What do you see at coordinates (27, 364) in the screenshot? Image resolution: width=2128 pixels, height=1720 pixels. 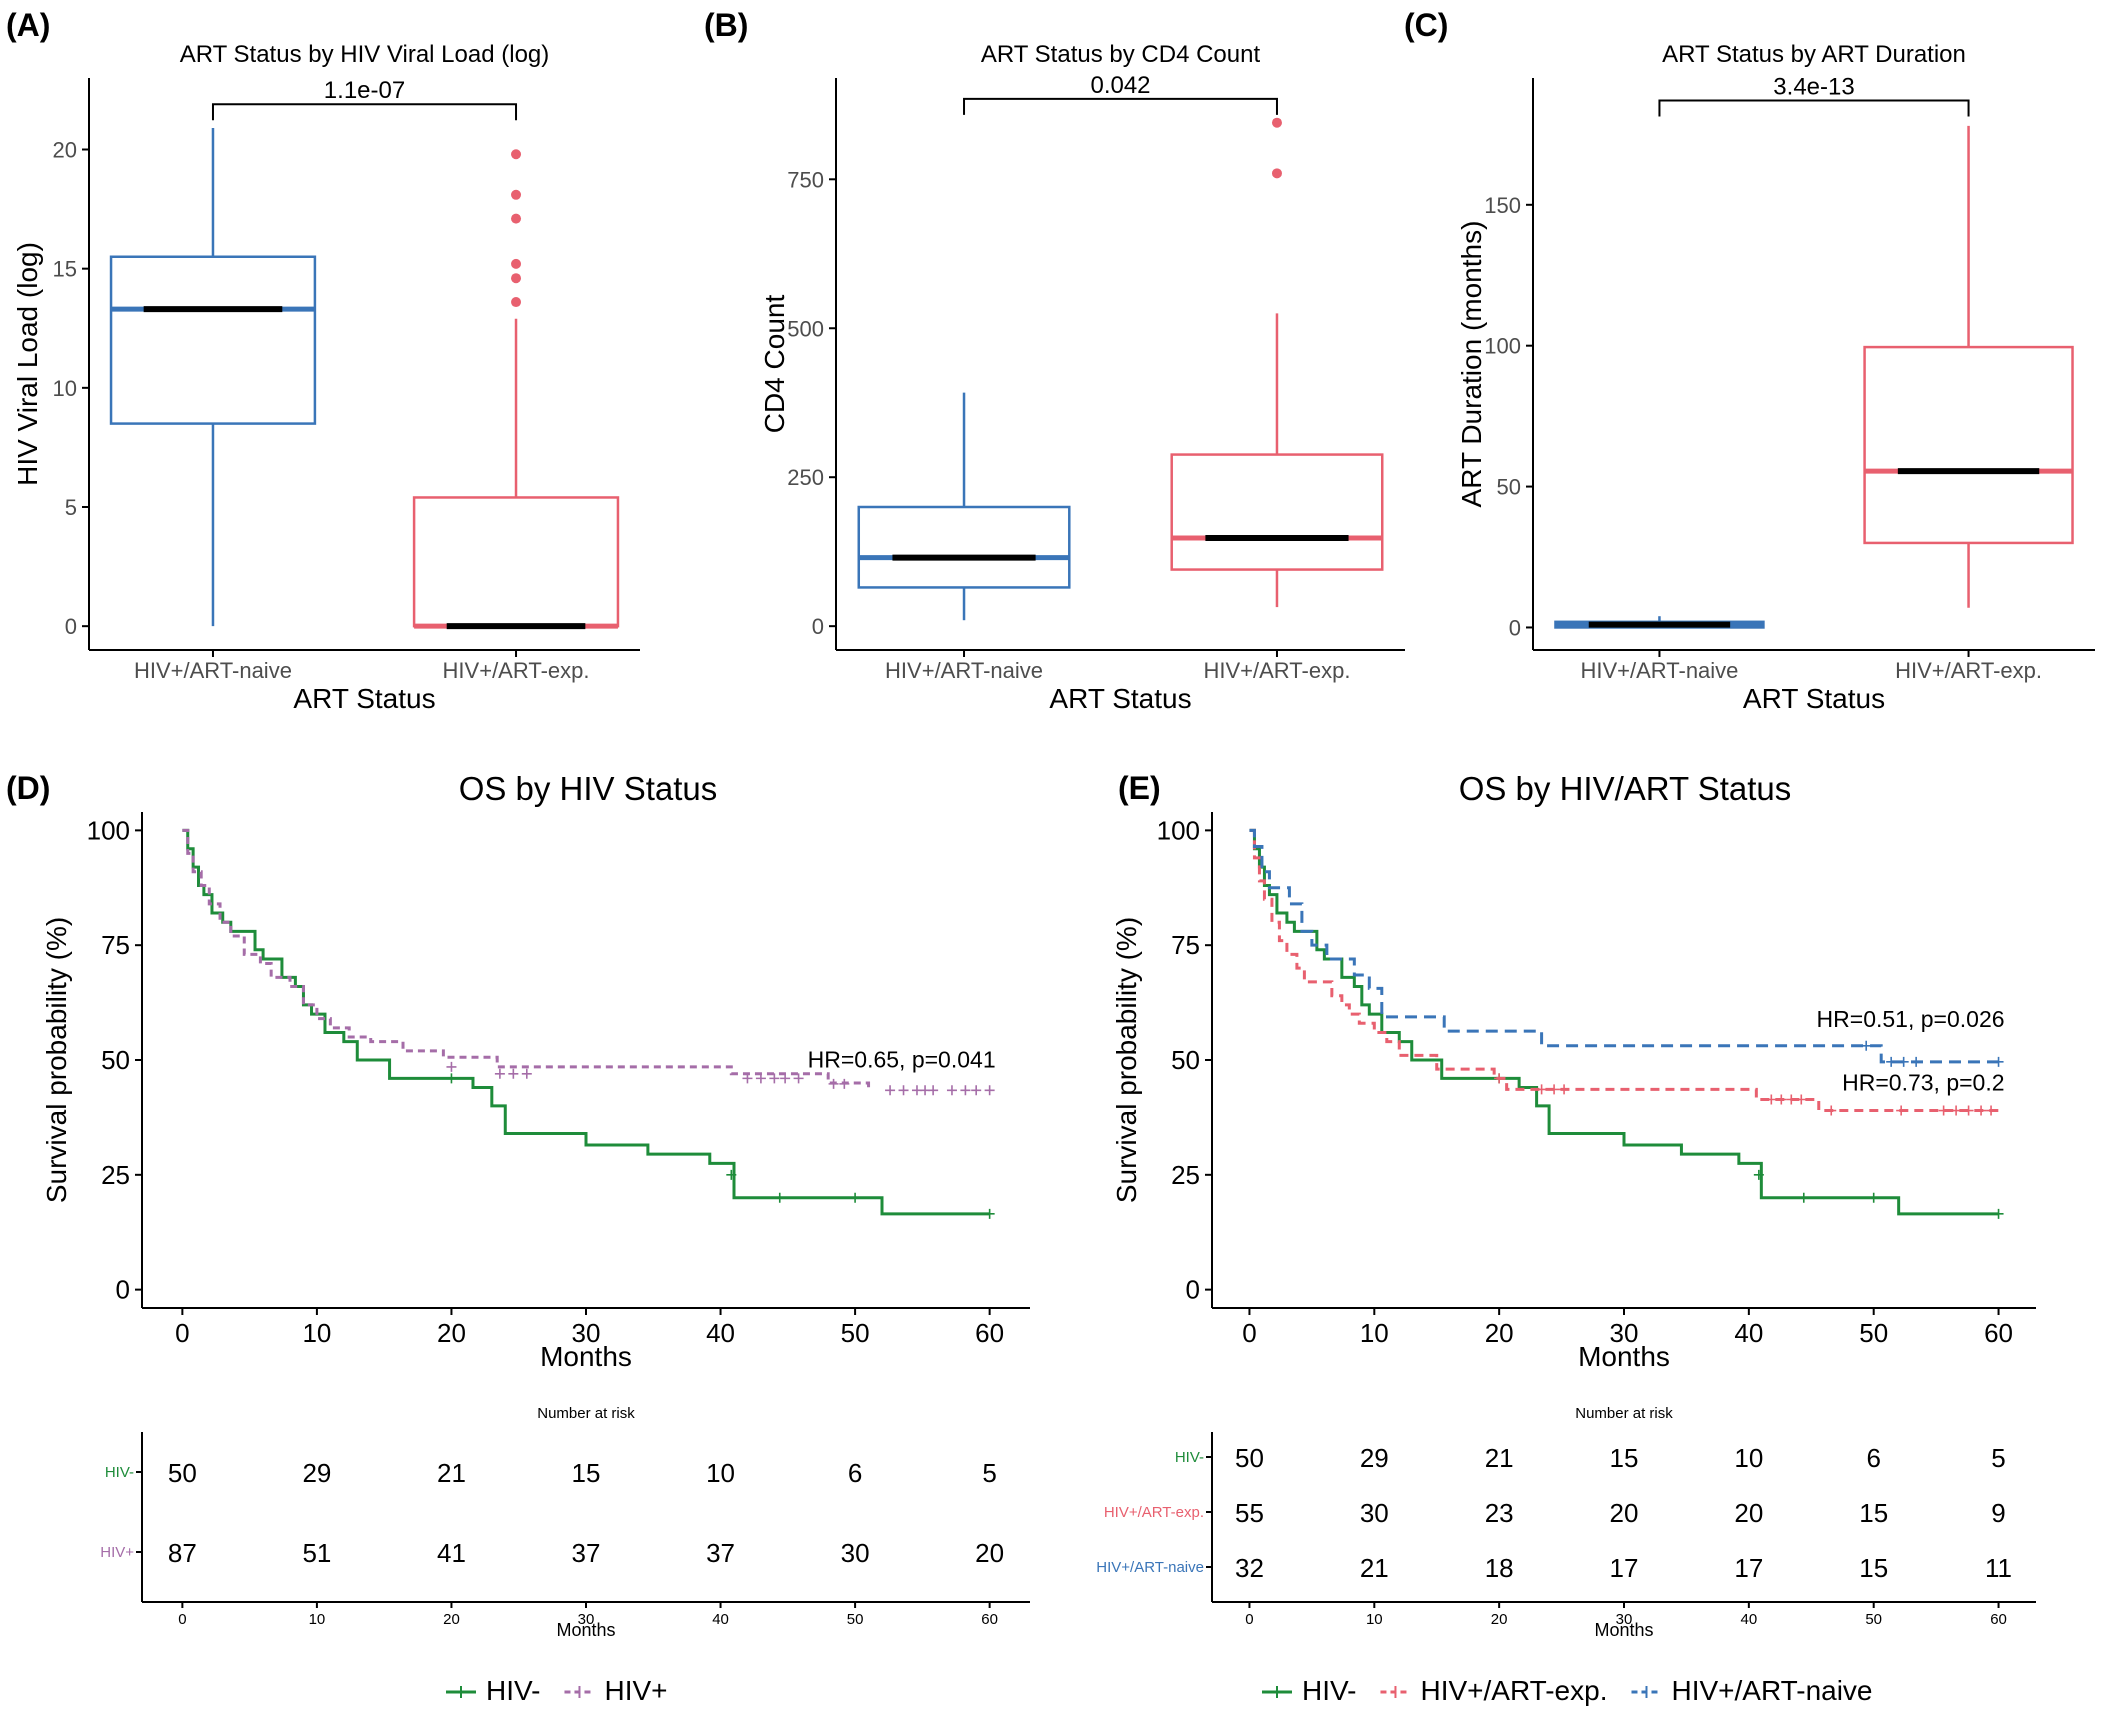 I see `y-axis-title: HIV Viral Load (log)` at bounding box center [27, 364].